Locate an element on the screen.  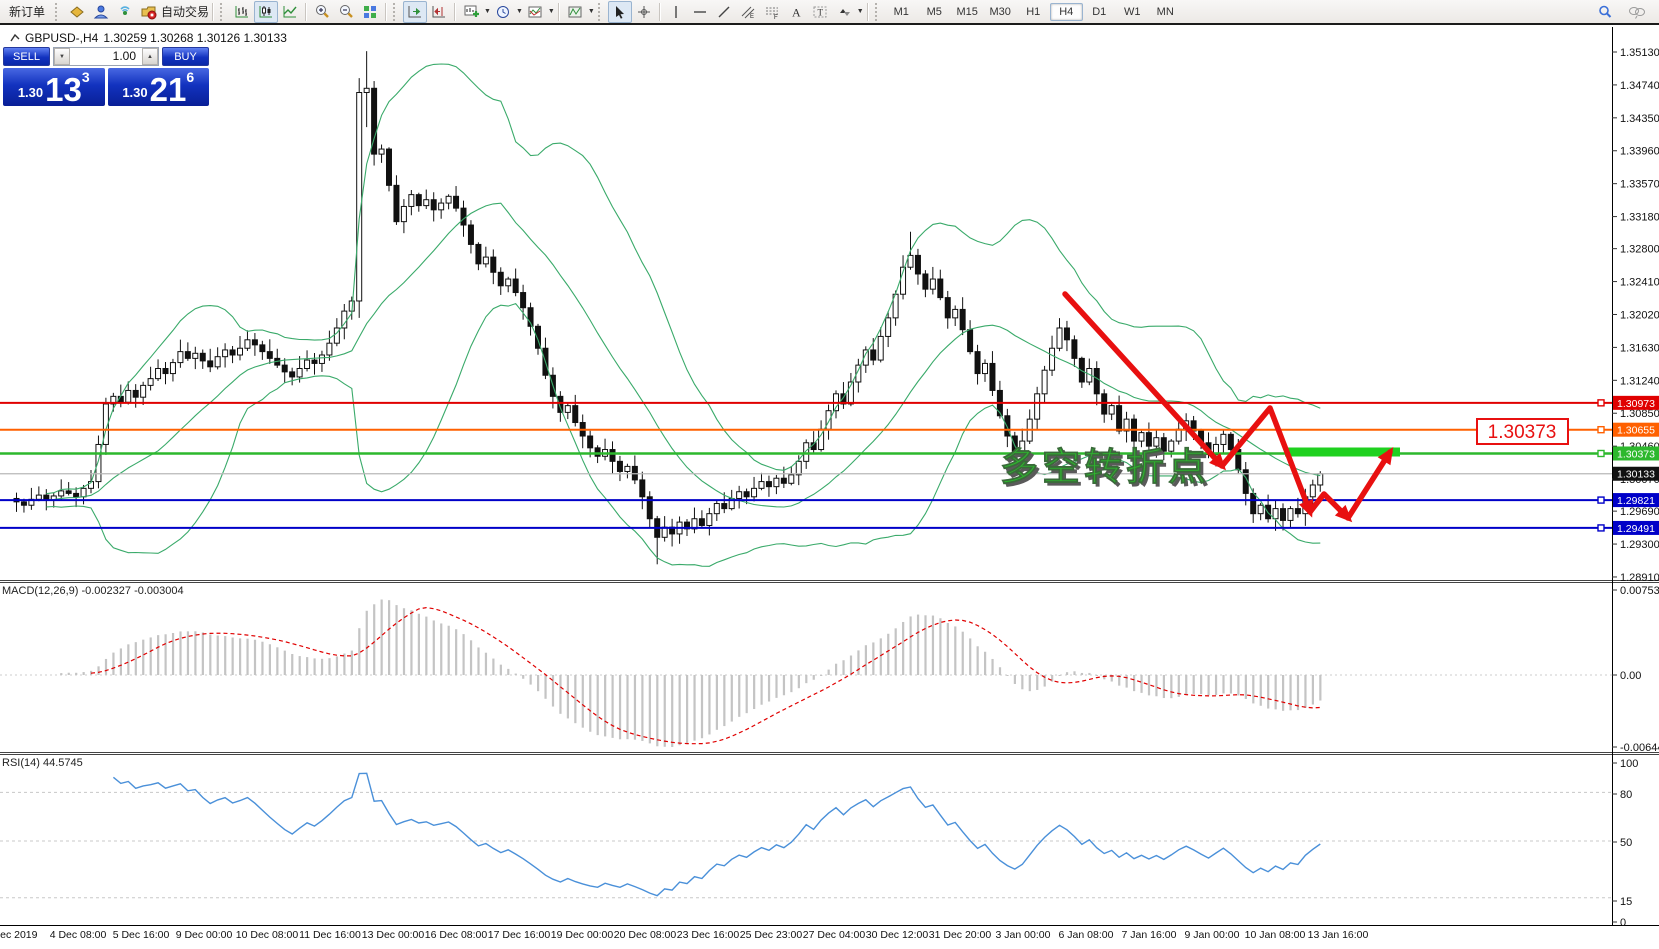
indicators-icon is located at coordinates (575, 12).